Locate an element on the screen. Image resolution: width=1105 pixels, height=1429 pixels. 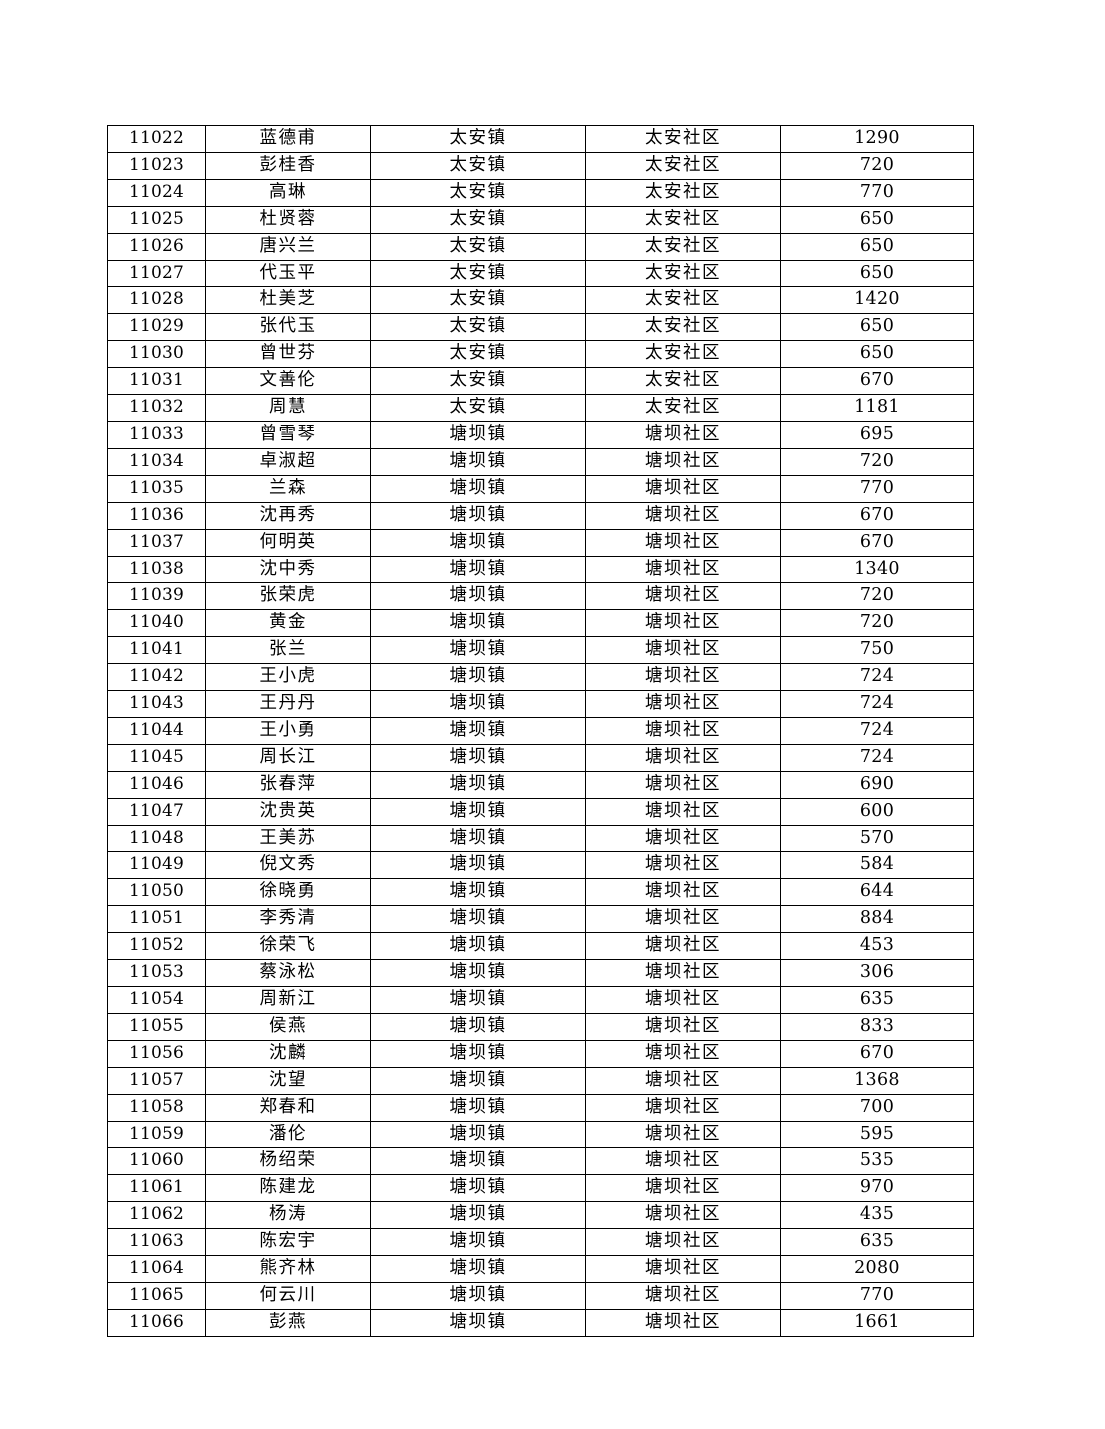
table-row: 11046 张春萍 塘坝镇 塘坝社区 690 is located at coordinates (540, 784).